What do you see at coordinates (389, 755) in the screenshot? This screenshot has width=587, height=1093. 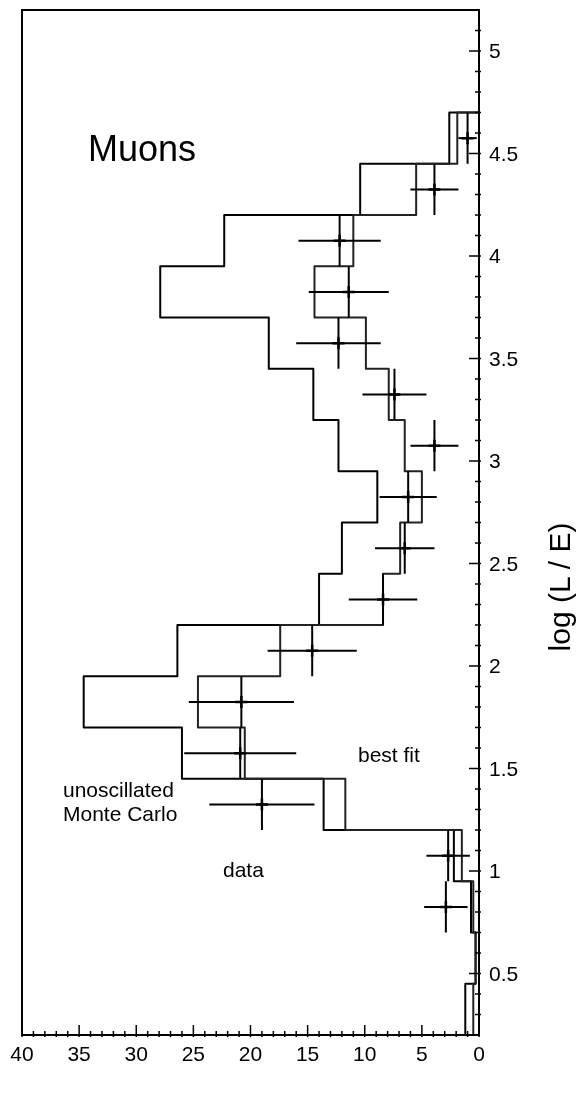 I see `annotation: best fit` at bounding box center [389, 755].